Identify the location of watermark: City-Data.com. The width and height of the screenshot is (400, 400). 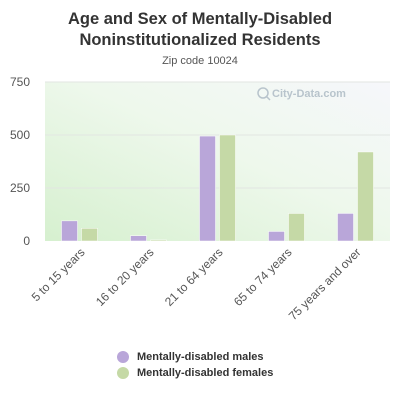
(301, 94).